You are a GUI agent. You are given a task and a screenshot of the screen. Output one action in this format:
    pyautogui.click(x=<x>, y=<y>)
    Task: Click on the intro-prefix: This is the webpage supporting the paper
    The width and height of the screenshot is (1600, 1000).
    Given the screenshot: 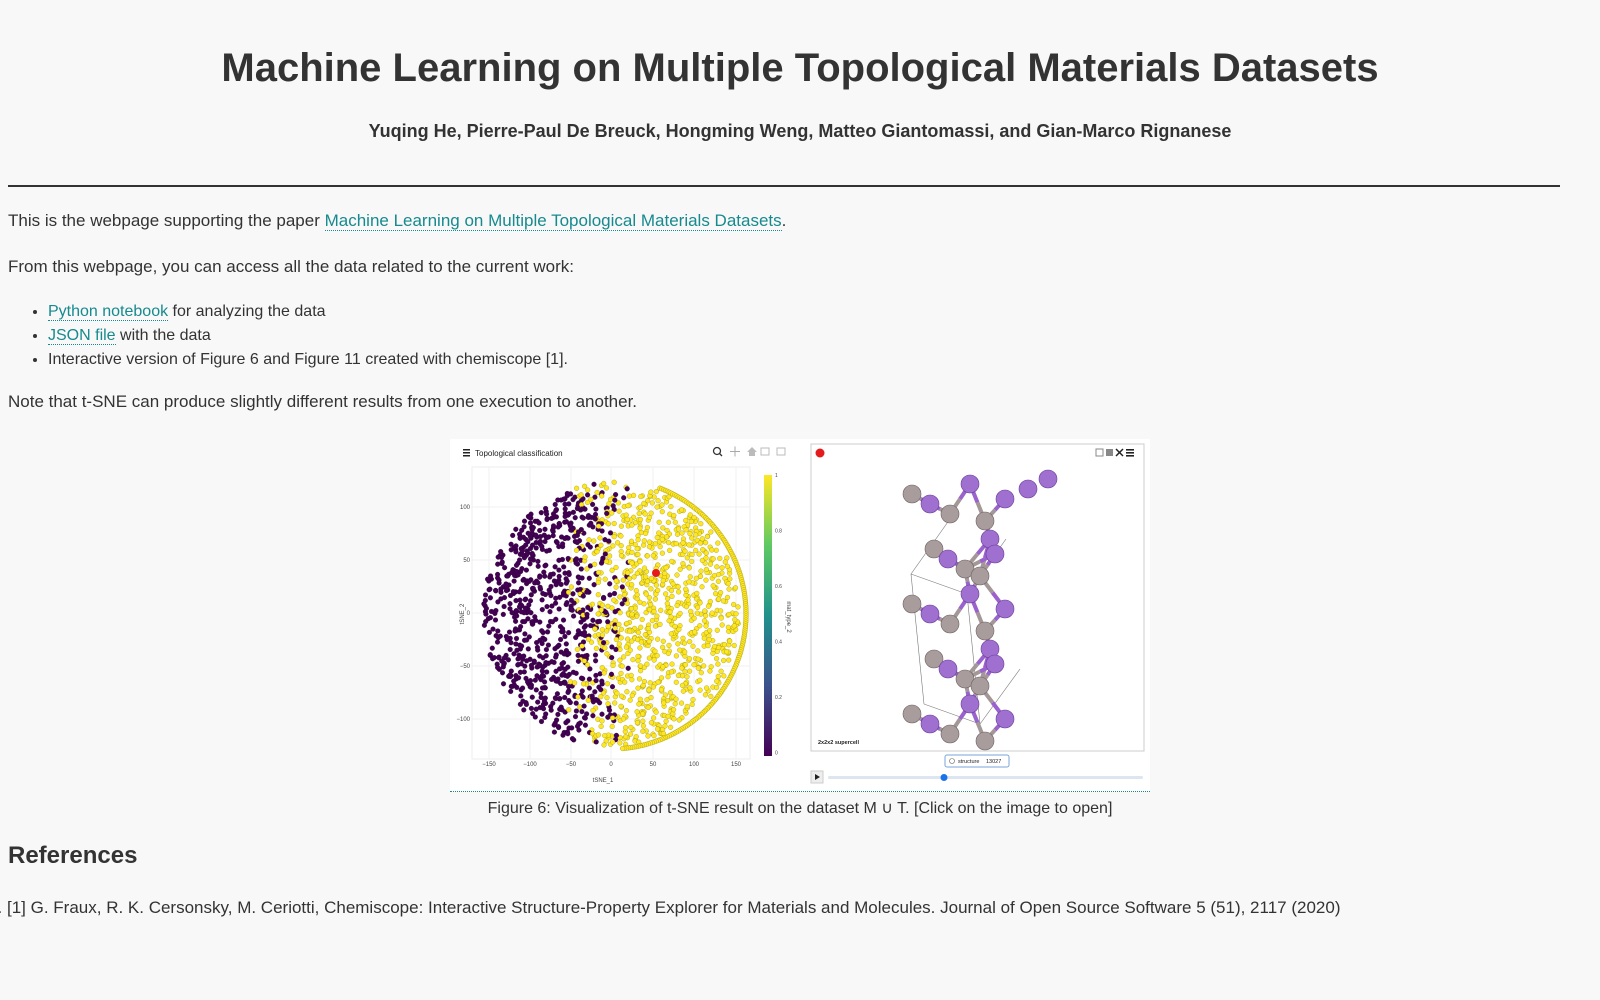 What is the action you would take?
    pyautogui.click(x=166, y=220)
    